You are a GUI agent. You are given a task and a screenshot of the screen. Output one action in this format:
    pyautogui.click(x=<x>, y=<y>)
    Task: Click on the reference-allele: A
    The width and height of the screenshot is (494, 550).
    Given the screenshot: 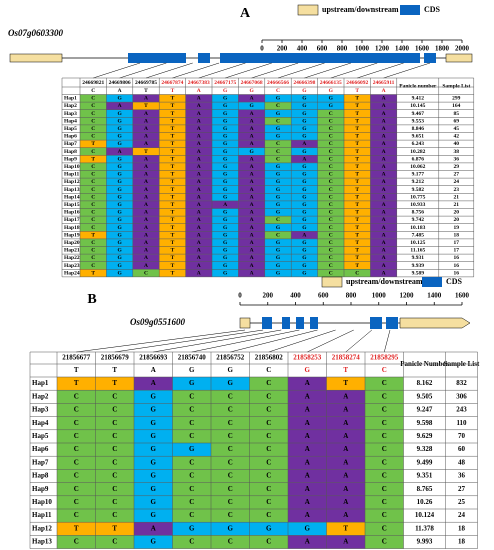 What is the action you would take?
    pyautogui.click(x=153, y=370)
    